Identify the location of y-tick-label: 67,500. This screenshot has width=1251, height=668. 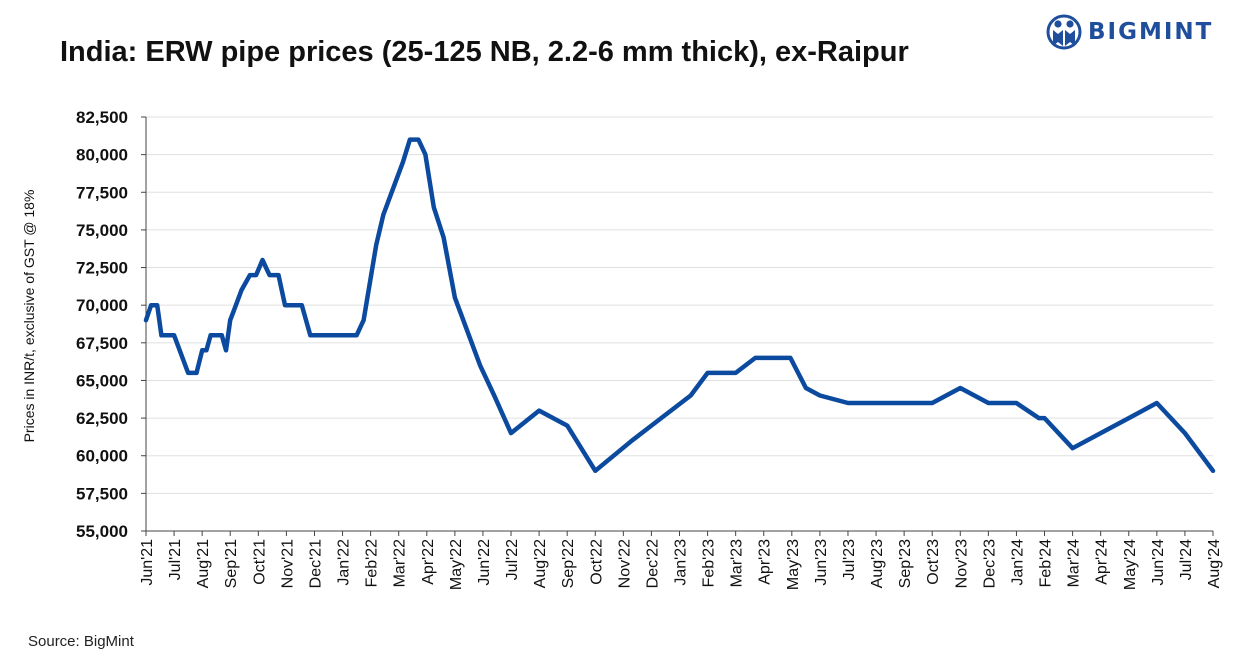
(102, 343).